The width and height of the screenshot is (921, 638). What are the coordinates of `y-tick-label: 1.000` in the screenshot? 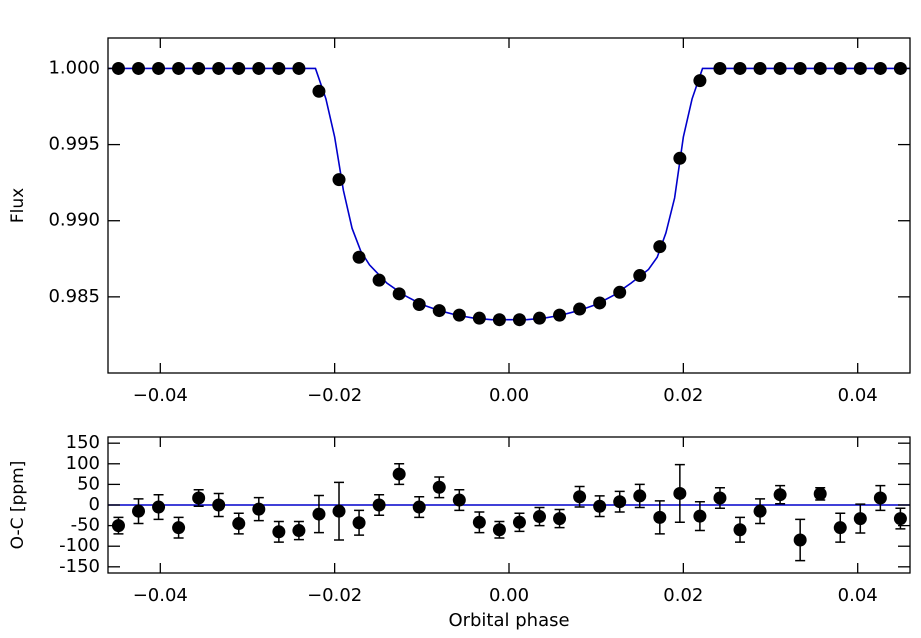 It's located at (74, 67).